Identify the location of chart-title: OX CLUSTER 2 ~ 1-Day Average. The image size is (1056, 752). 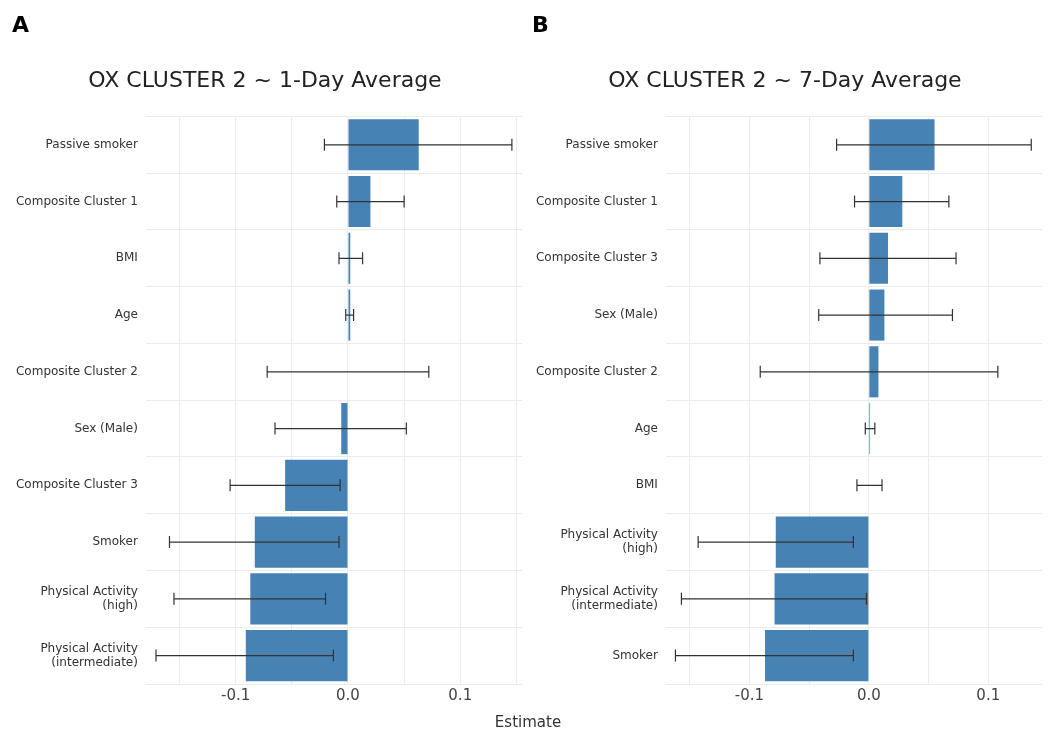
(265, 79).